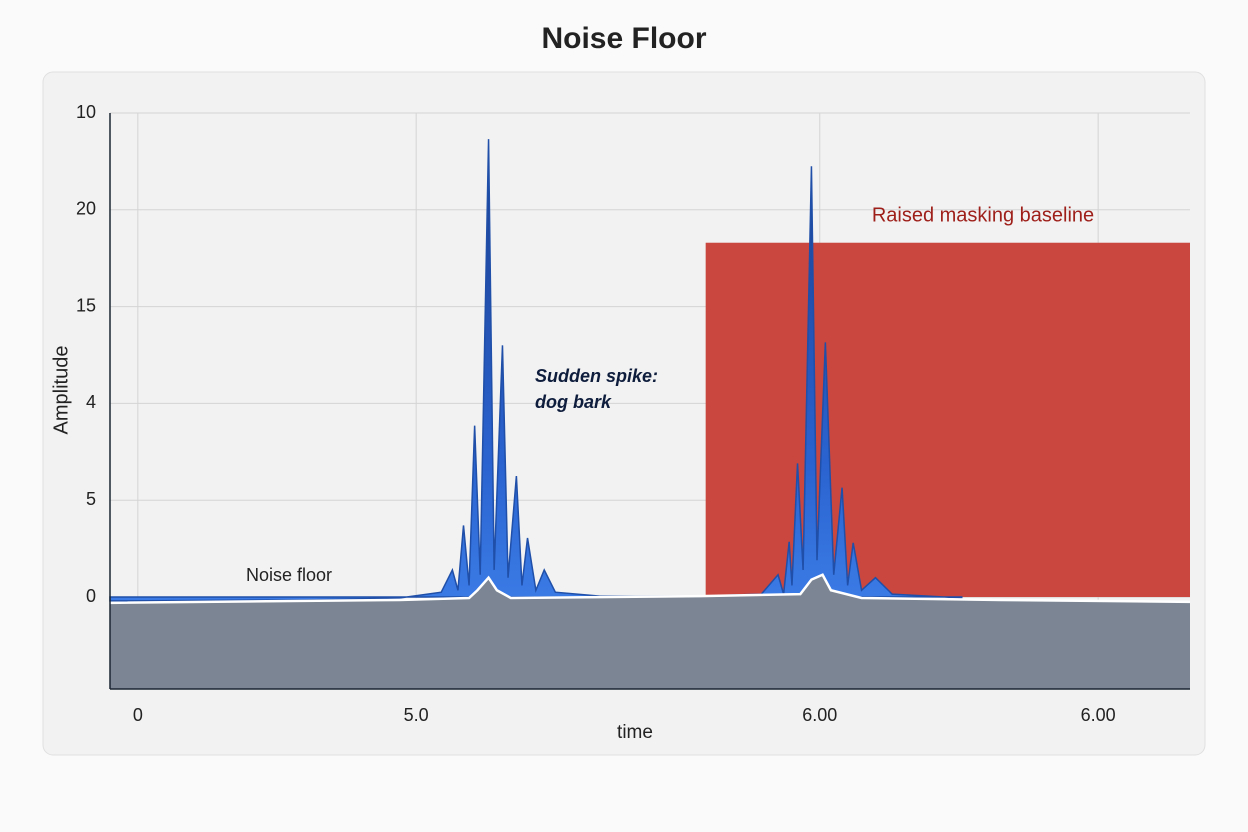 This screenshot has height=832, width=1248. What do you see at coordinates (91, 499) in the screenshot?
I see `y-tick-label: 5` at bounding box center [91, 499].